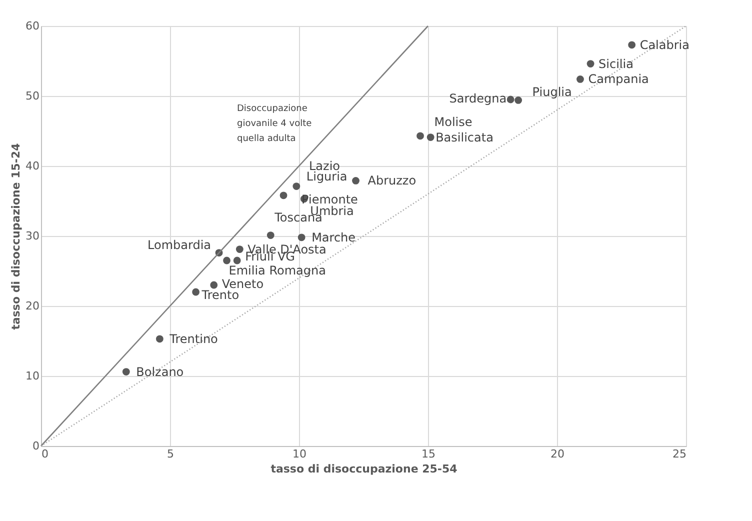  I want to click on x-tick-label: 10, so click(299, 454).